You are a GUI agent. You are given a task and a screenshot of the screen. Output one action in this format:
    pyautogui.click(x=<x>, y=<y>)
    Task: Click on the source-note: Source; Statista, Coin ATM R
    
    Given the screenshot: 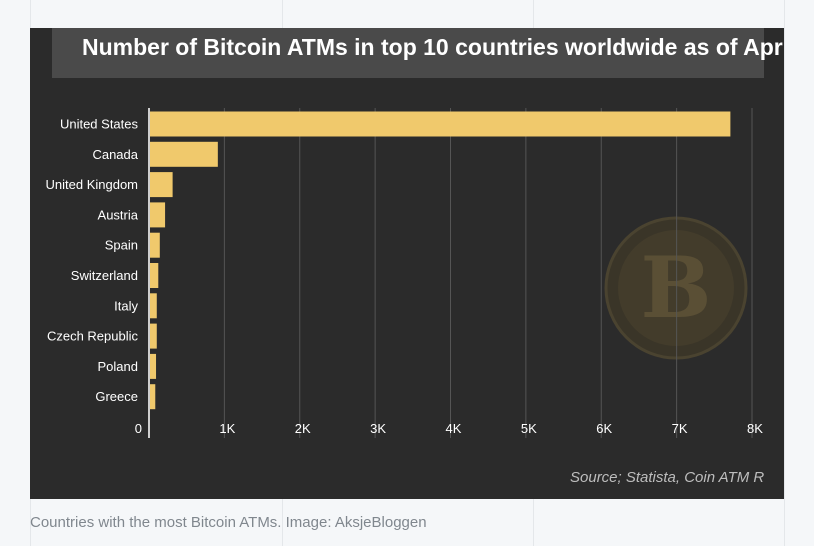 What is the action you would take?
    pyautogui.click(x=667, y=477)
    